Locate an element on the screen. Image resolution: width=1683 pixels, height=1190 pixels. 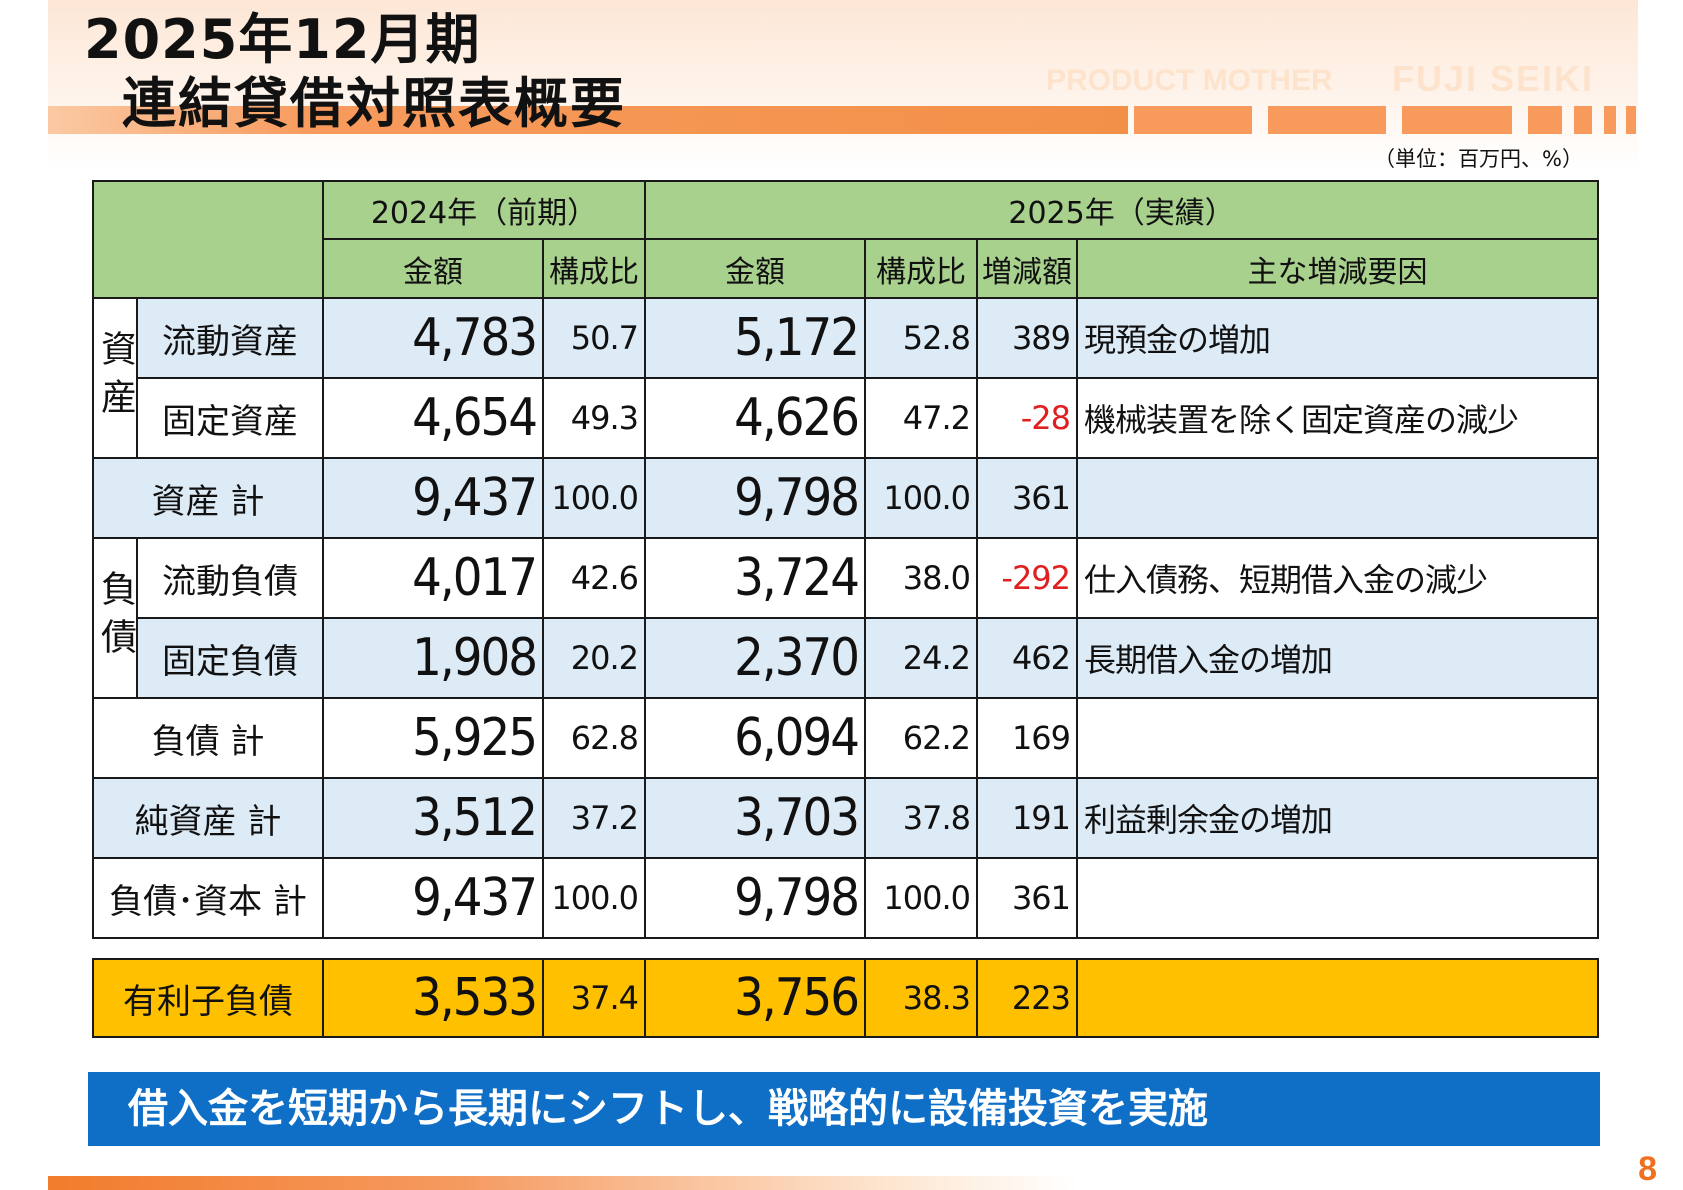
table-row: 純資産 計 3,512 37.2 3,703 37.8 191 利益剰余金の増加 is located at coordinates (846, 818).